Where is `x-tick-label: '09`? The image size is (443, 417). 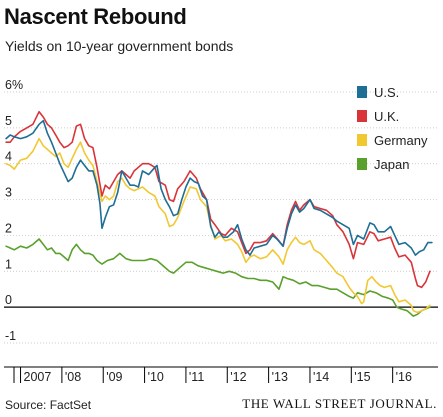 x-tick-label: '09 is located at coordinates (114, 377).